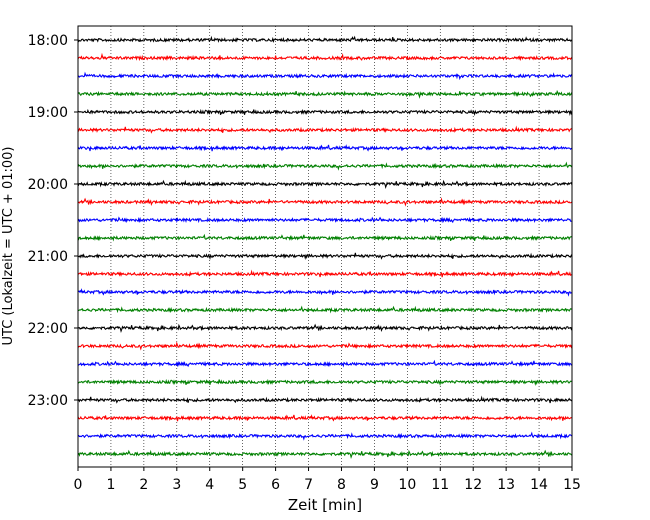 The width and height of the screenshot is (650, 520). Describe the element at coordinates (176, 485) in the screenshot. I see `x-tick-label-3: 3` at that location.